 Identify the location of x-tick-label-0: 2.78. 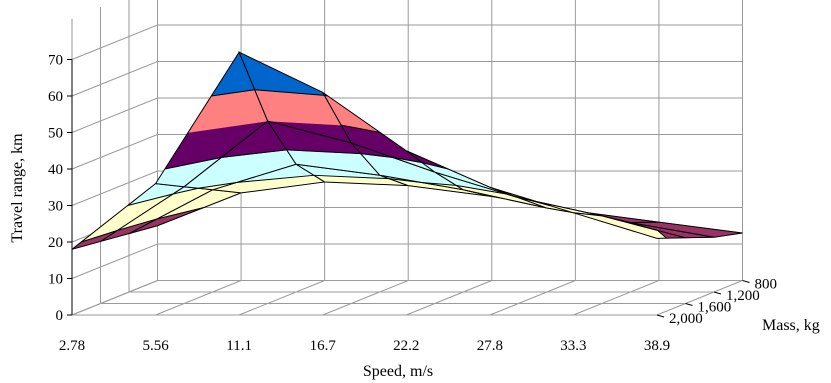
(72, 346).